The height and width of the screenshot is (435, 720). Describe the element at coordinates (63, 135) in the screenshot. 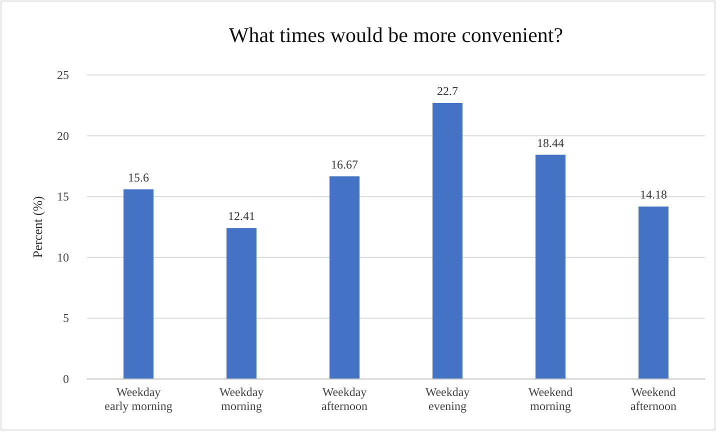

I see `y-tick-label: 20` at that location.